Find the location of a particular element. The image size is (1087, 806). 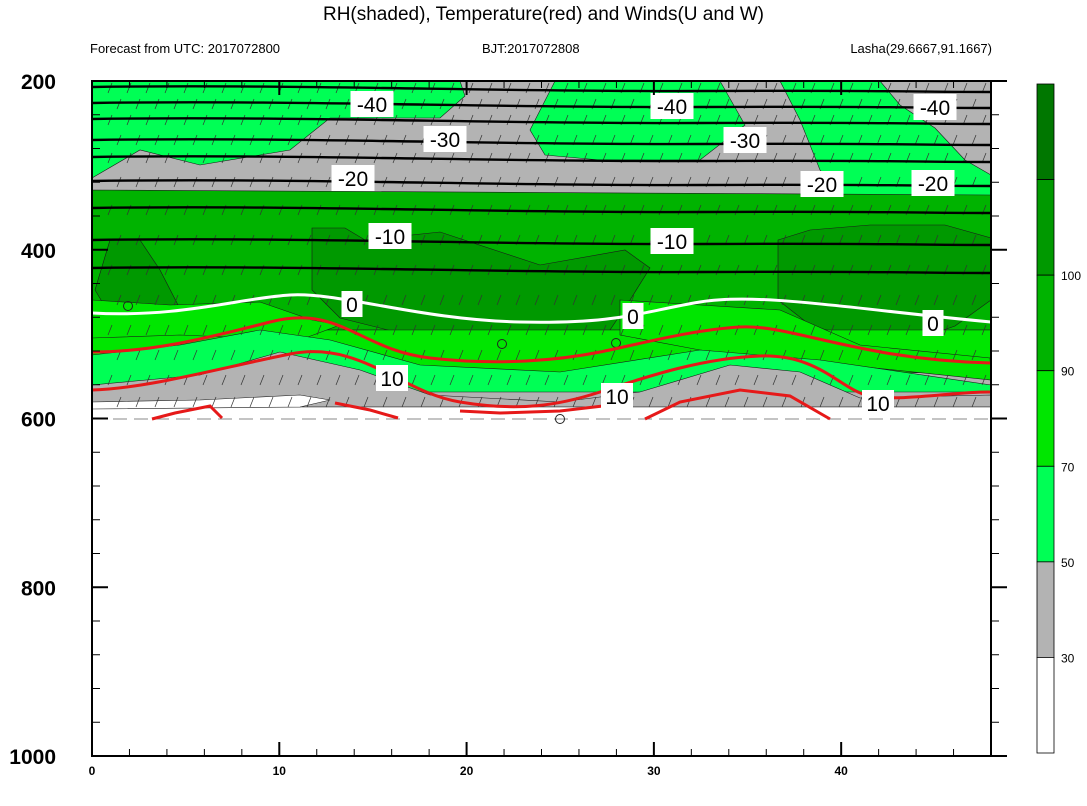

contour-label-cold: -20 is located at coordinates (822, 185).